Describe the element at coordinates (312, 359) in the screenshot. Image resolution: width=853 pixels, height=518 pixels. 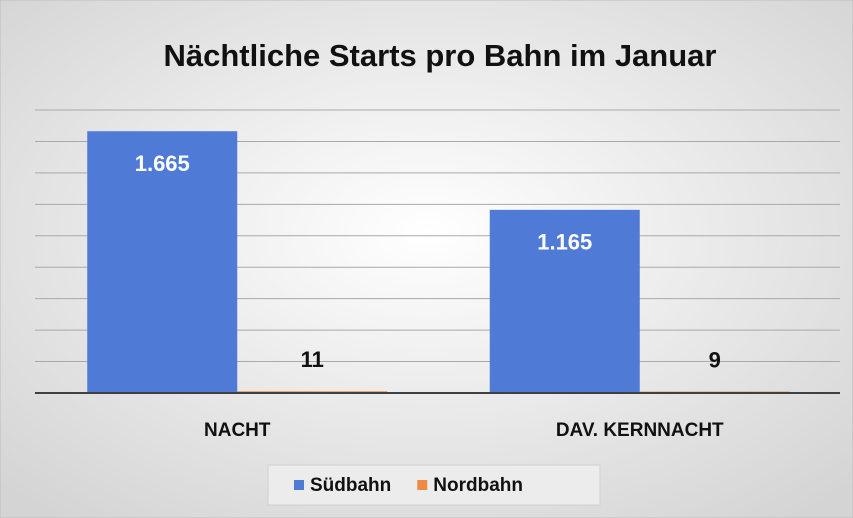
I see `value-label: 11` at that location.